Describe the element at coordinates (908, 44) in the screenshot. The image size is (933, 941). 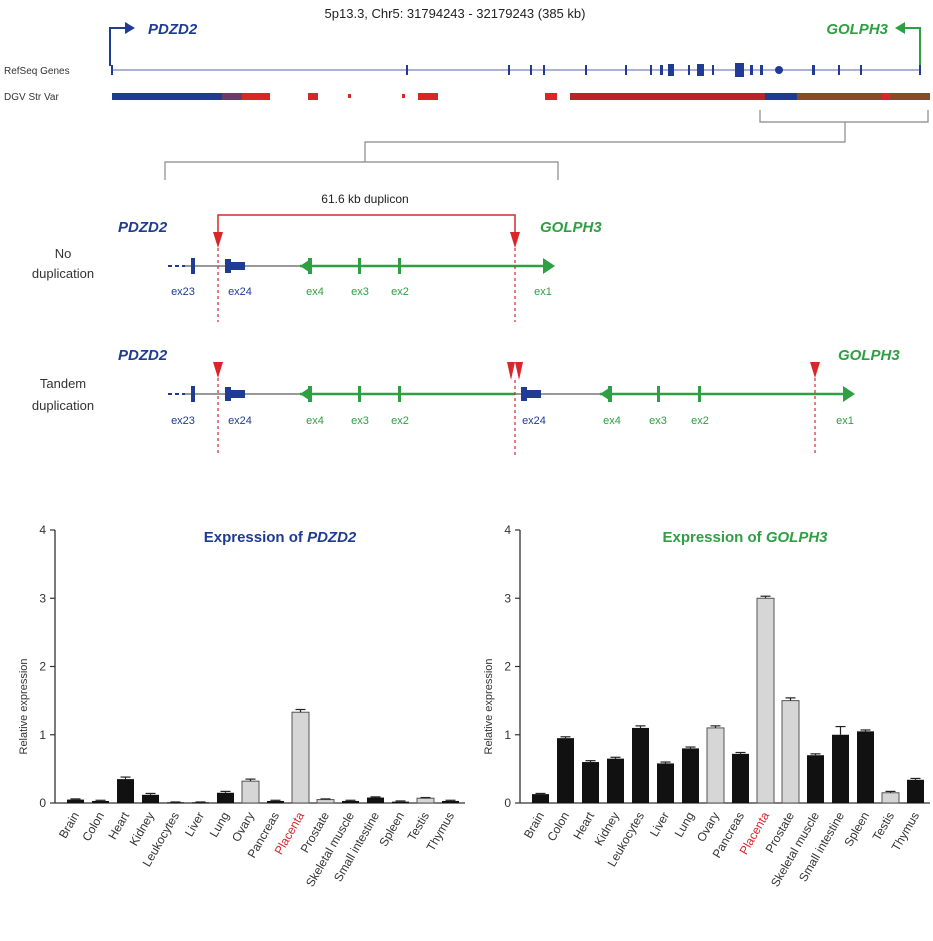
I see `golph3-promoter-arrow-icon` at that location.